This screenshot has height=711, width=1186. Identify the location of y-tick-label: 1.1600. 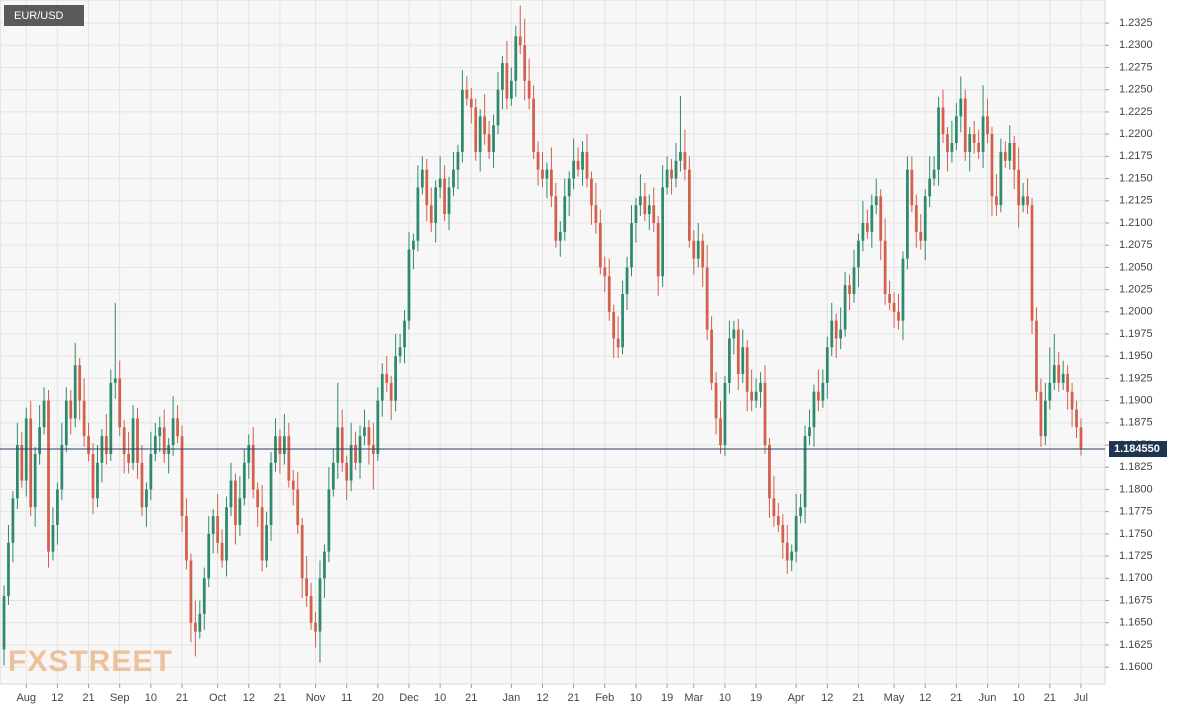
(1136, 667).